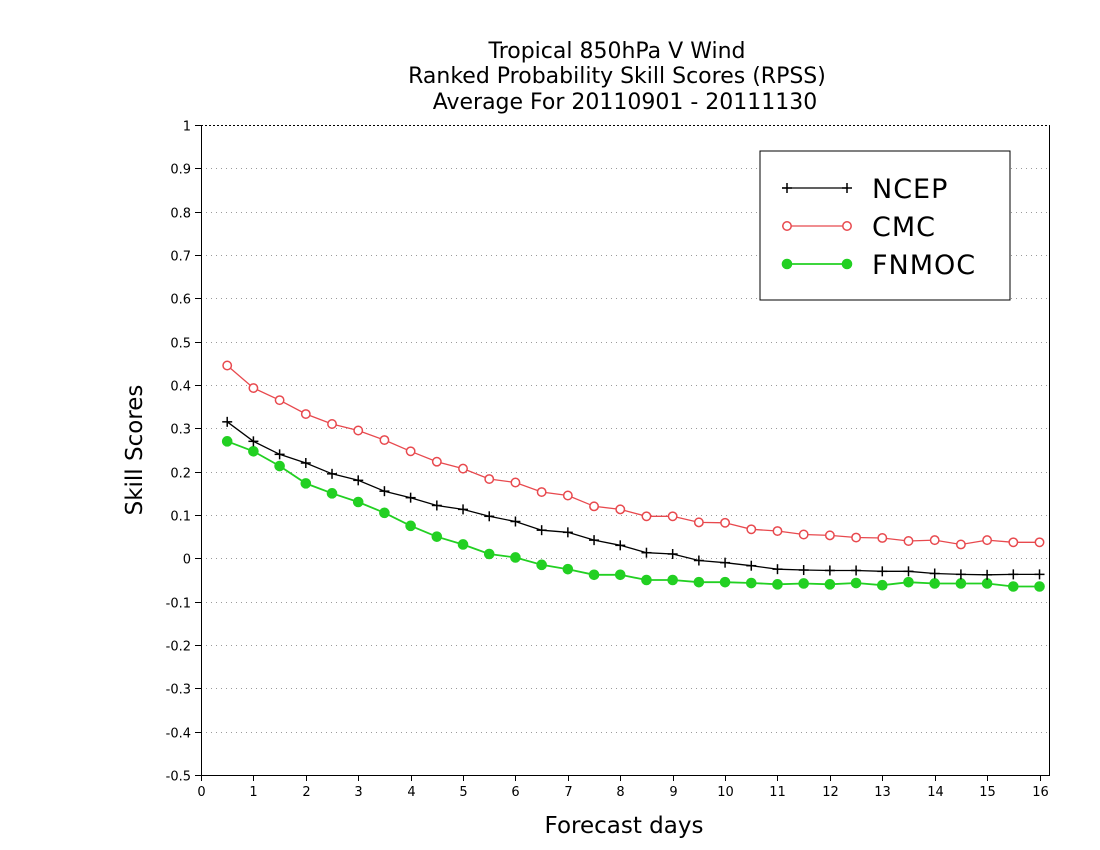 The image size is (1100, 850). Describe the element at coordinates (253, 792) in the screenshot. I see `x-tick-label: 1` at that location.